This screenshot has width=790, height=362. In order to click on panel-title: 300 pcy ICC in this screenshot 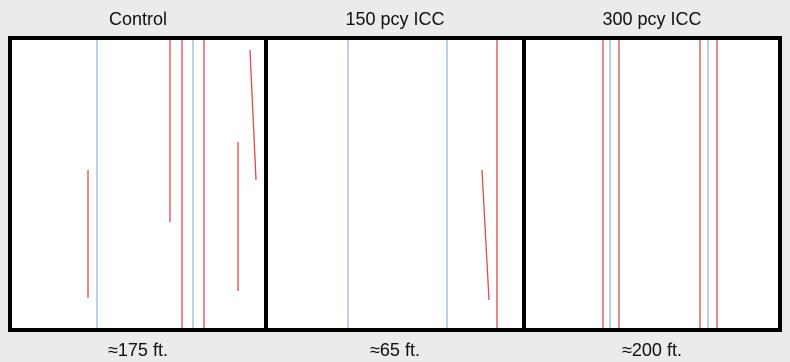, I will do `click(651, 19)`.